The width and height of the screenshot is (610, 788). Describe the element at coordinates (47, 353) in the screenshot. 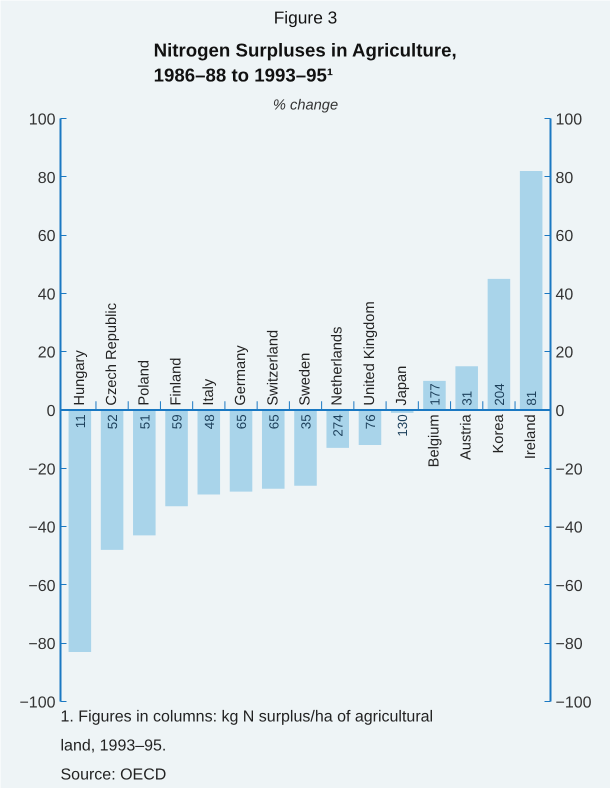

I see `y-tick-label: 20` at that location.